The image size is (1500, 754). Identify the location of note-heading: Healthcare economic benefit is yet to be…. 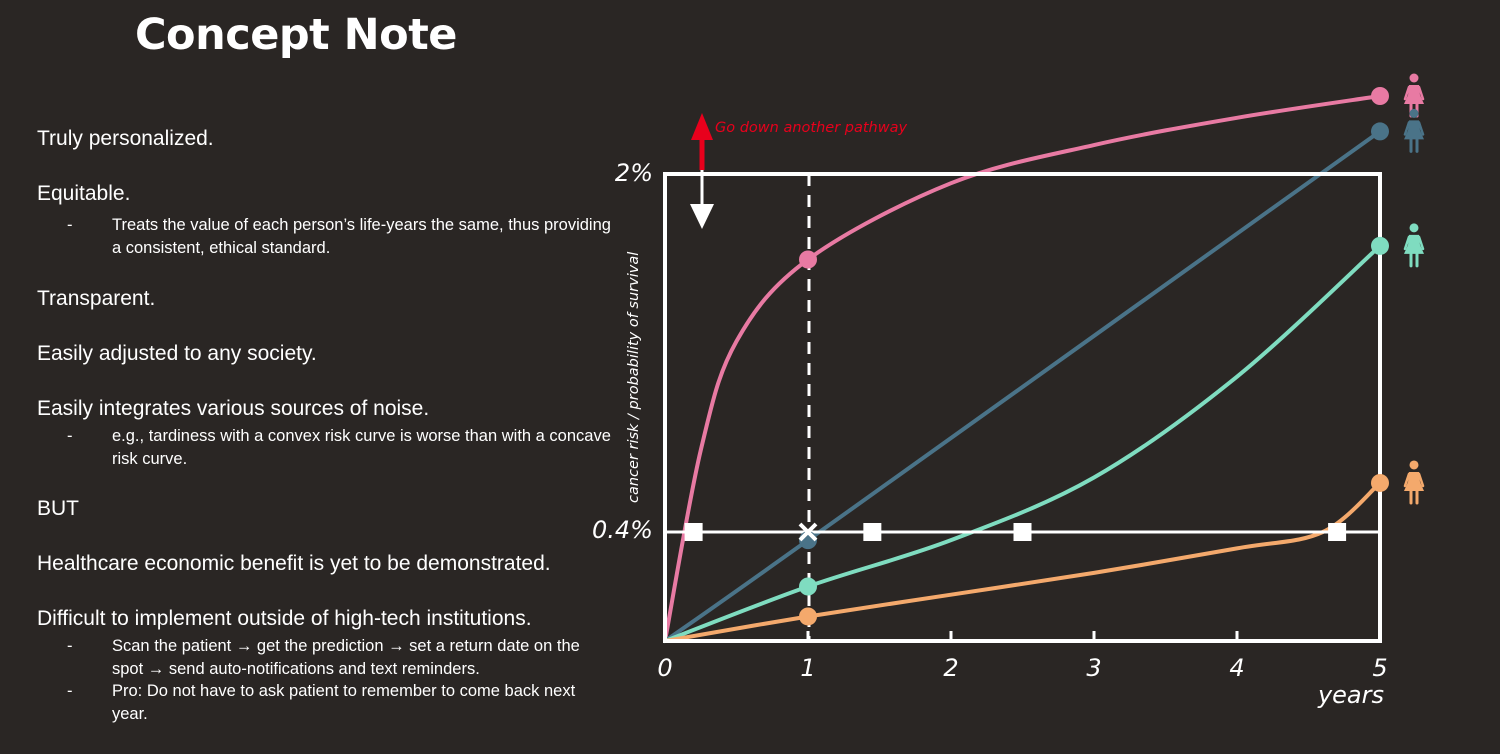
(294, 563).